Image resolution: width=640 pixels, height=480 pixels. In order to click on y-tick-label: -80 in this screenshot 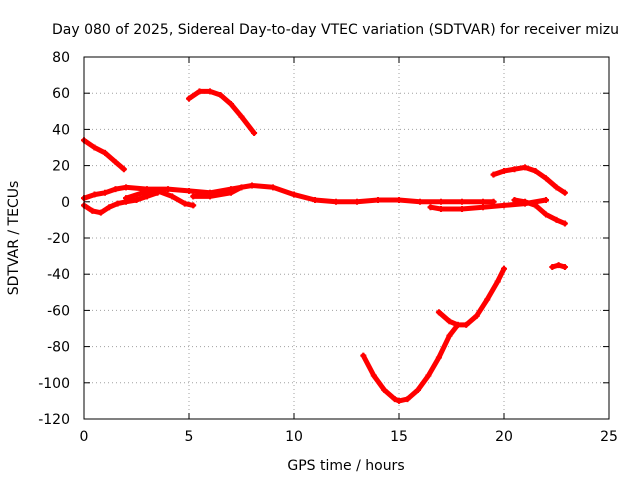, I will do `click(58, 348)`.